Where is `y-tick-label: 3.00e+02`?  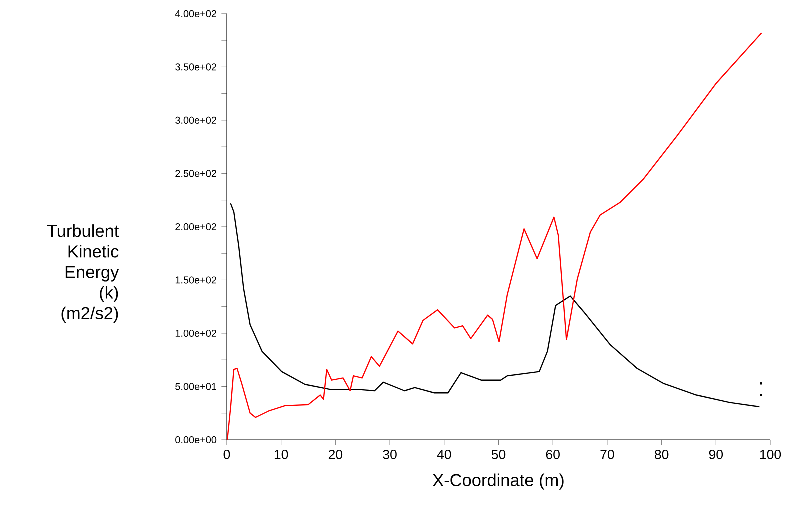 y-tick-label: 3.00e+02 is located at coordinates (196, 120).